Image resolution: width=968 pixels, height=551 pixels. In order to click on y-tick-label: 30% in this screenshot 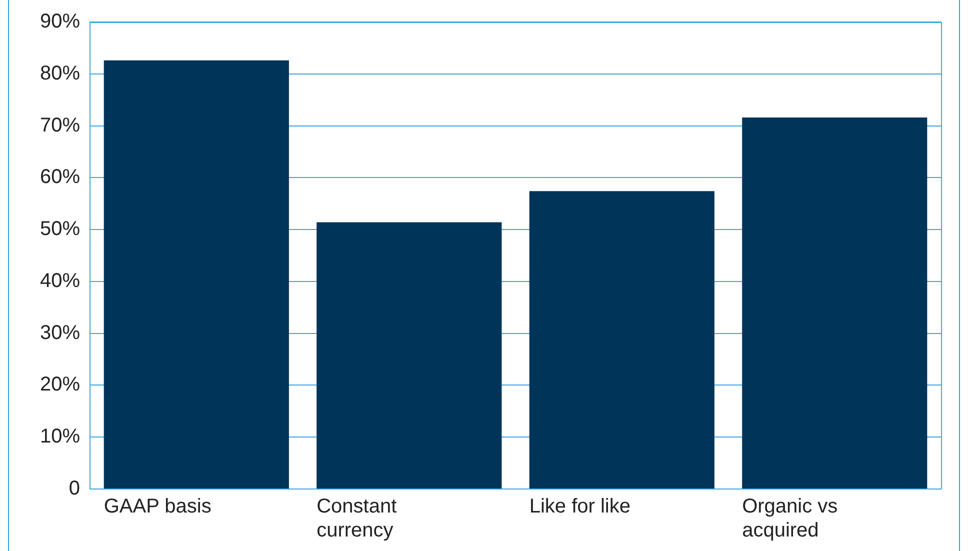, I will do `click(60, 333)`.